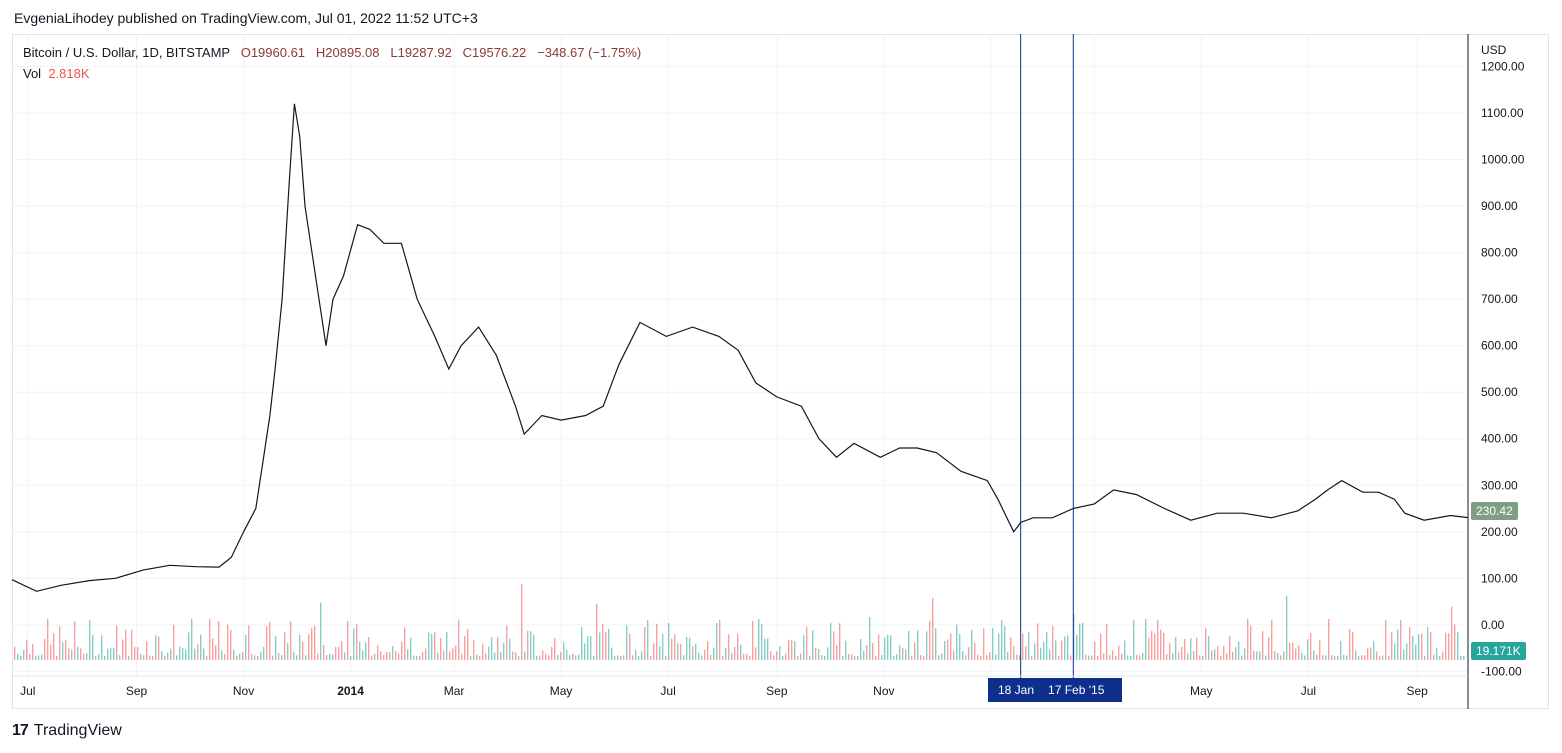  I want to click on x-tick-label: 2014, so click(350, 691).